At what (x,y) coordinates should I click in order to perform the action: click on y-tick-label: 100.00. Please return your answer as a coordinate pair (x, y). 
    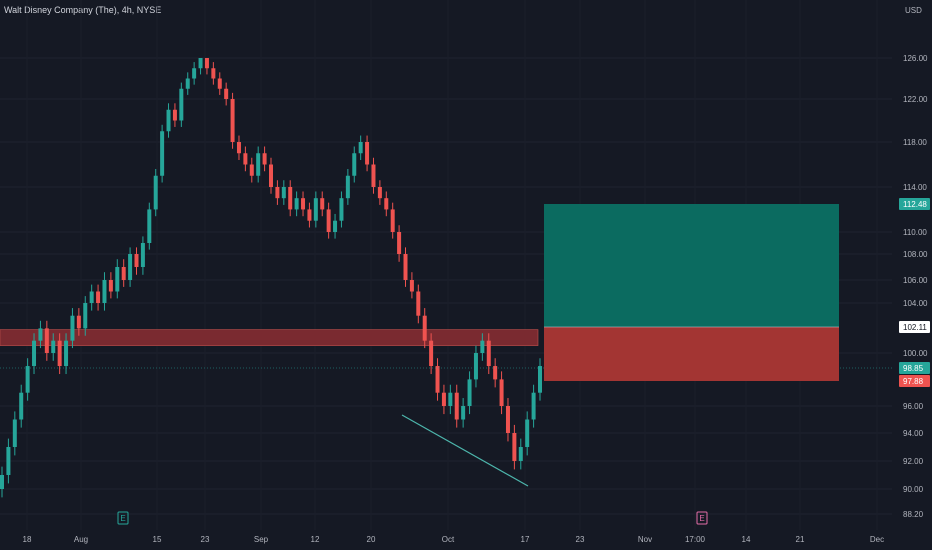
    Looking at the image, I should click on (915, 353).